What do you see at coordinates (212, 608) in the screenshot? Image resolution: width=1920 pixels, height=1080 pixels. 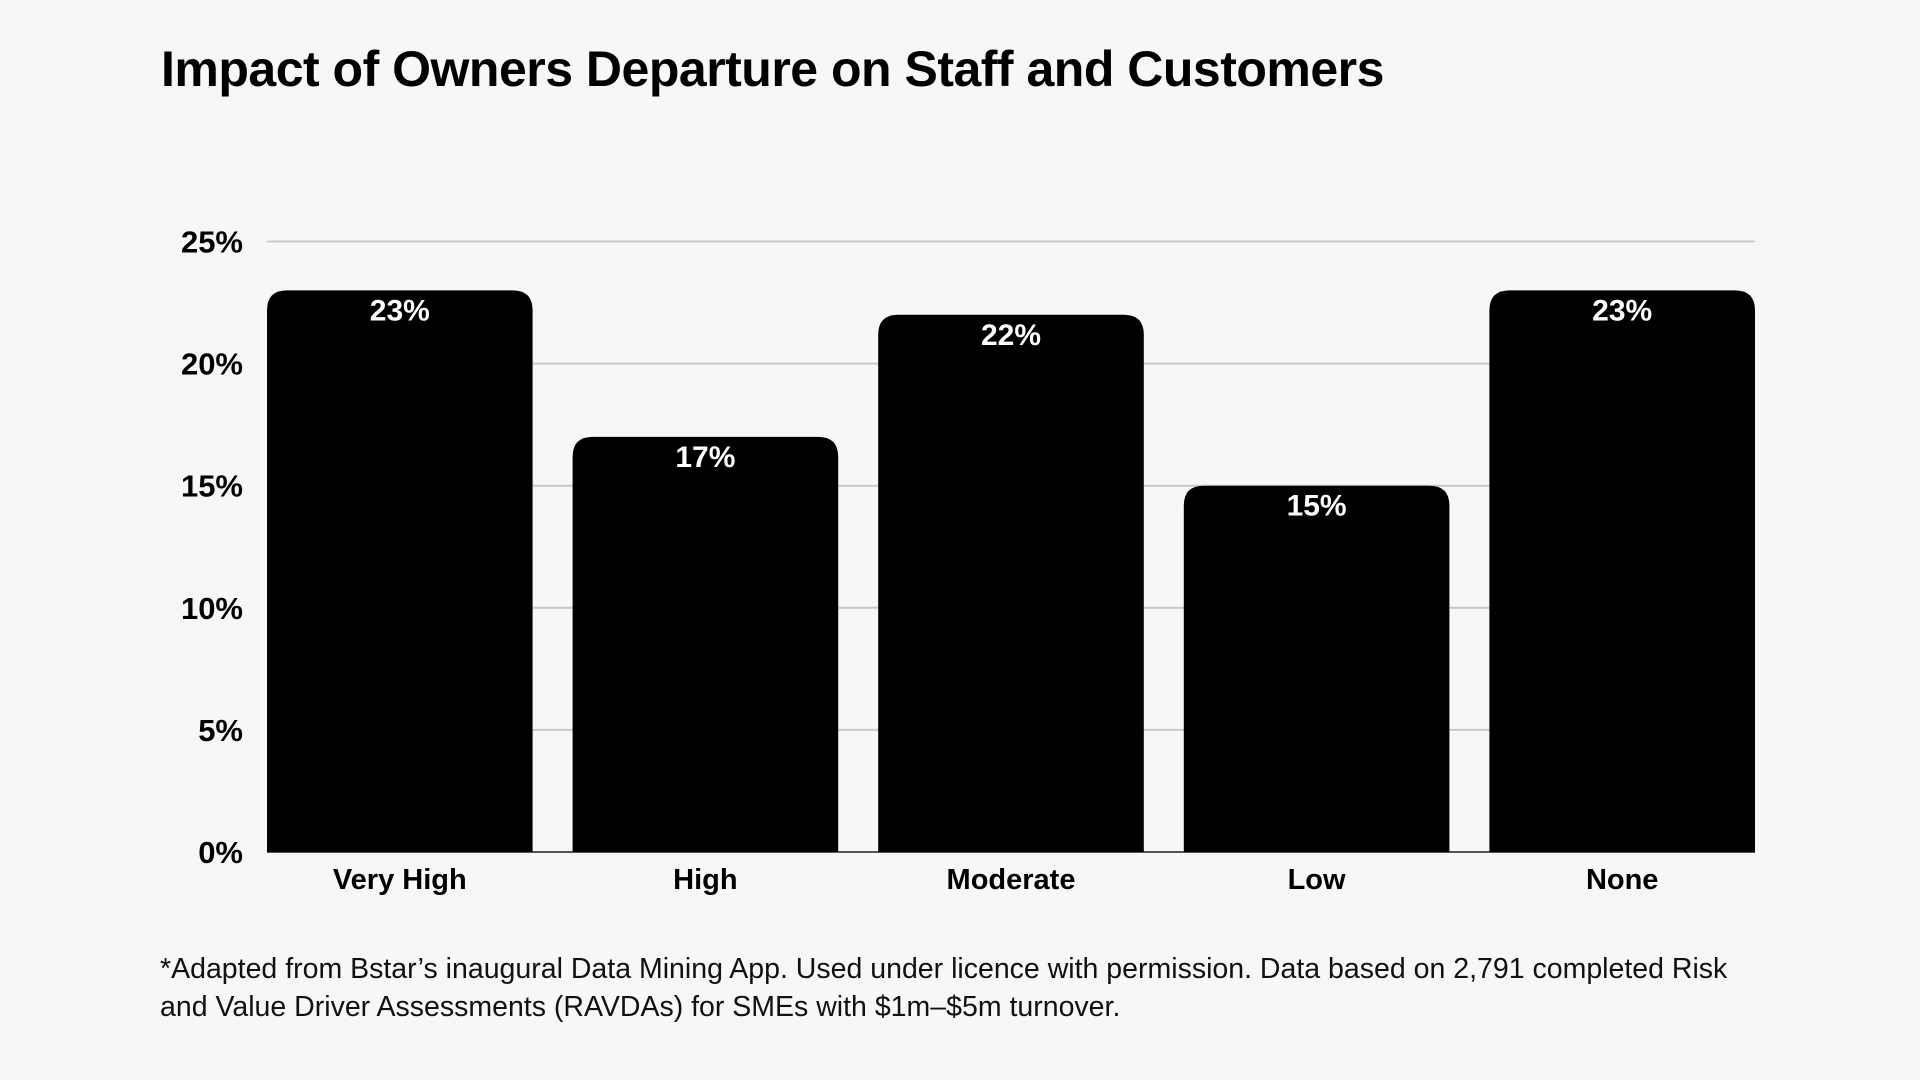 I see `y-tick-label: 10%` at bounding box center [212, 608].